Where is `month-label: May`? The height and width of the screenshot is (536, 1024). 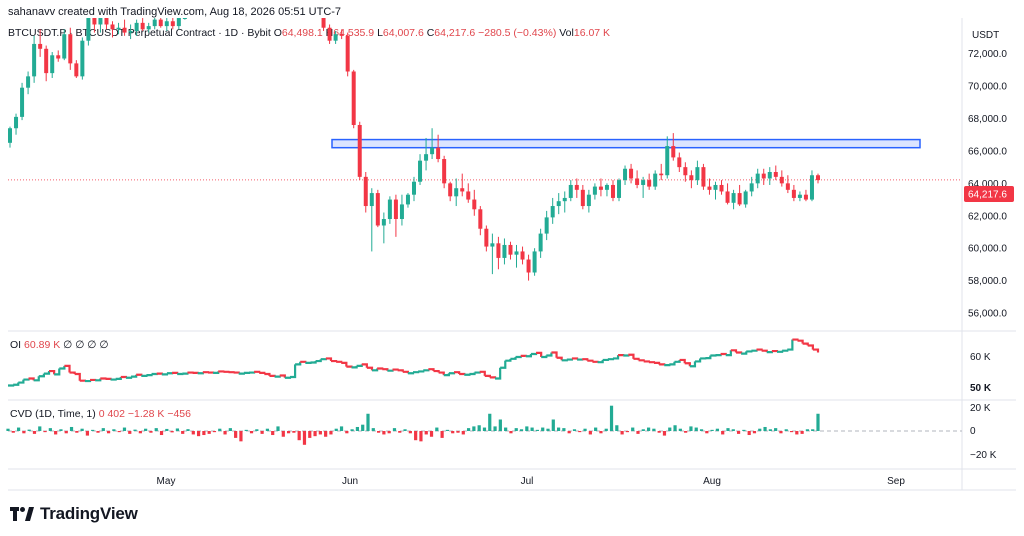
month-label: May is located at coordinates (166, 481).